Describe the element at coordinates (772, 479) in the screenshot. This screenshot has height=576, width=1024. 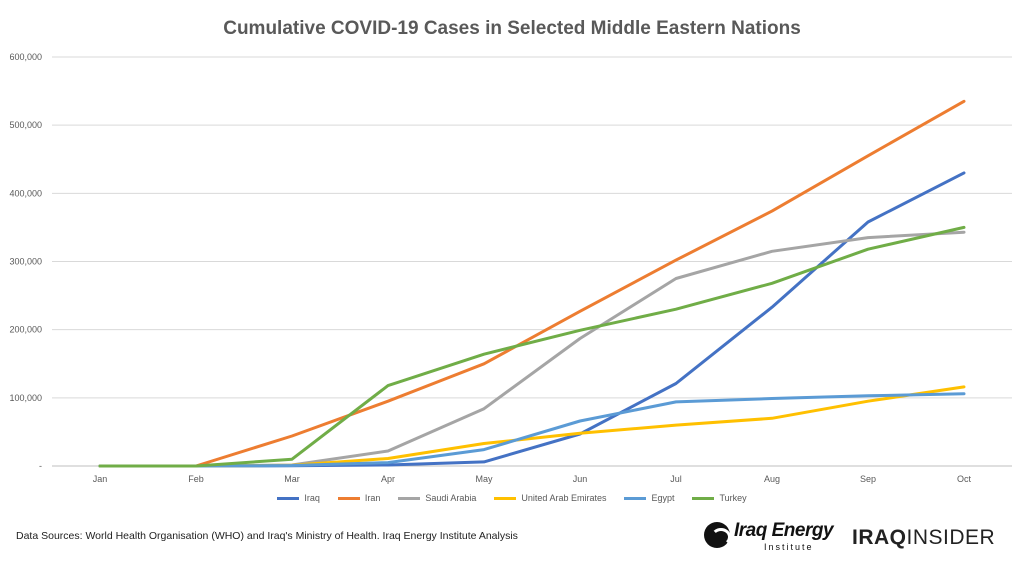
I see `x-tick-label: Aug` at that location.